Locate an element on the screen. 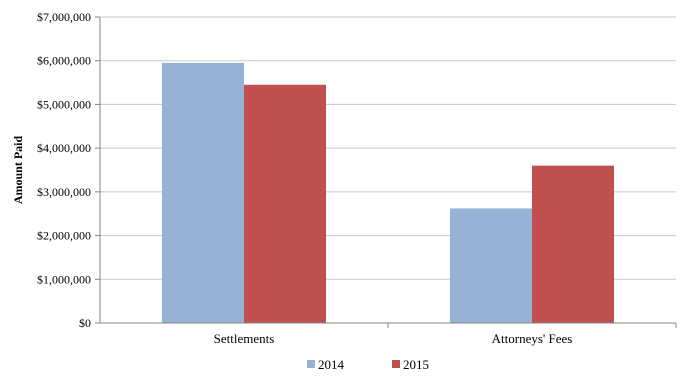 The image size is (680, 379). y-tick-label: $6,000,000 is located at coordinates (64, 61).